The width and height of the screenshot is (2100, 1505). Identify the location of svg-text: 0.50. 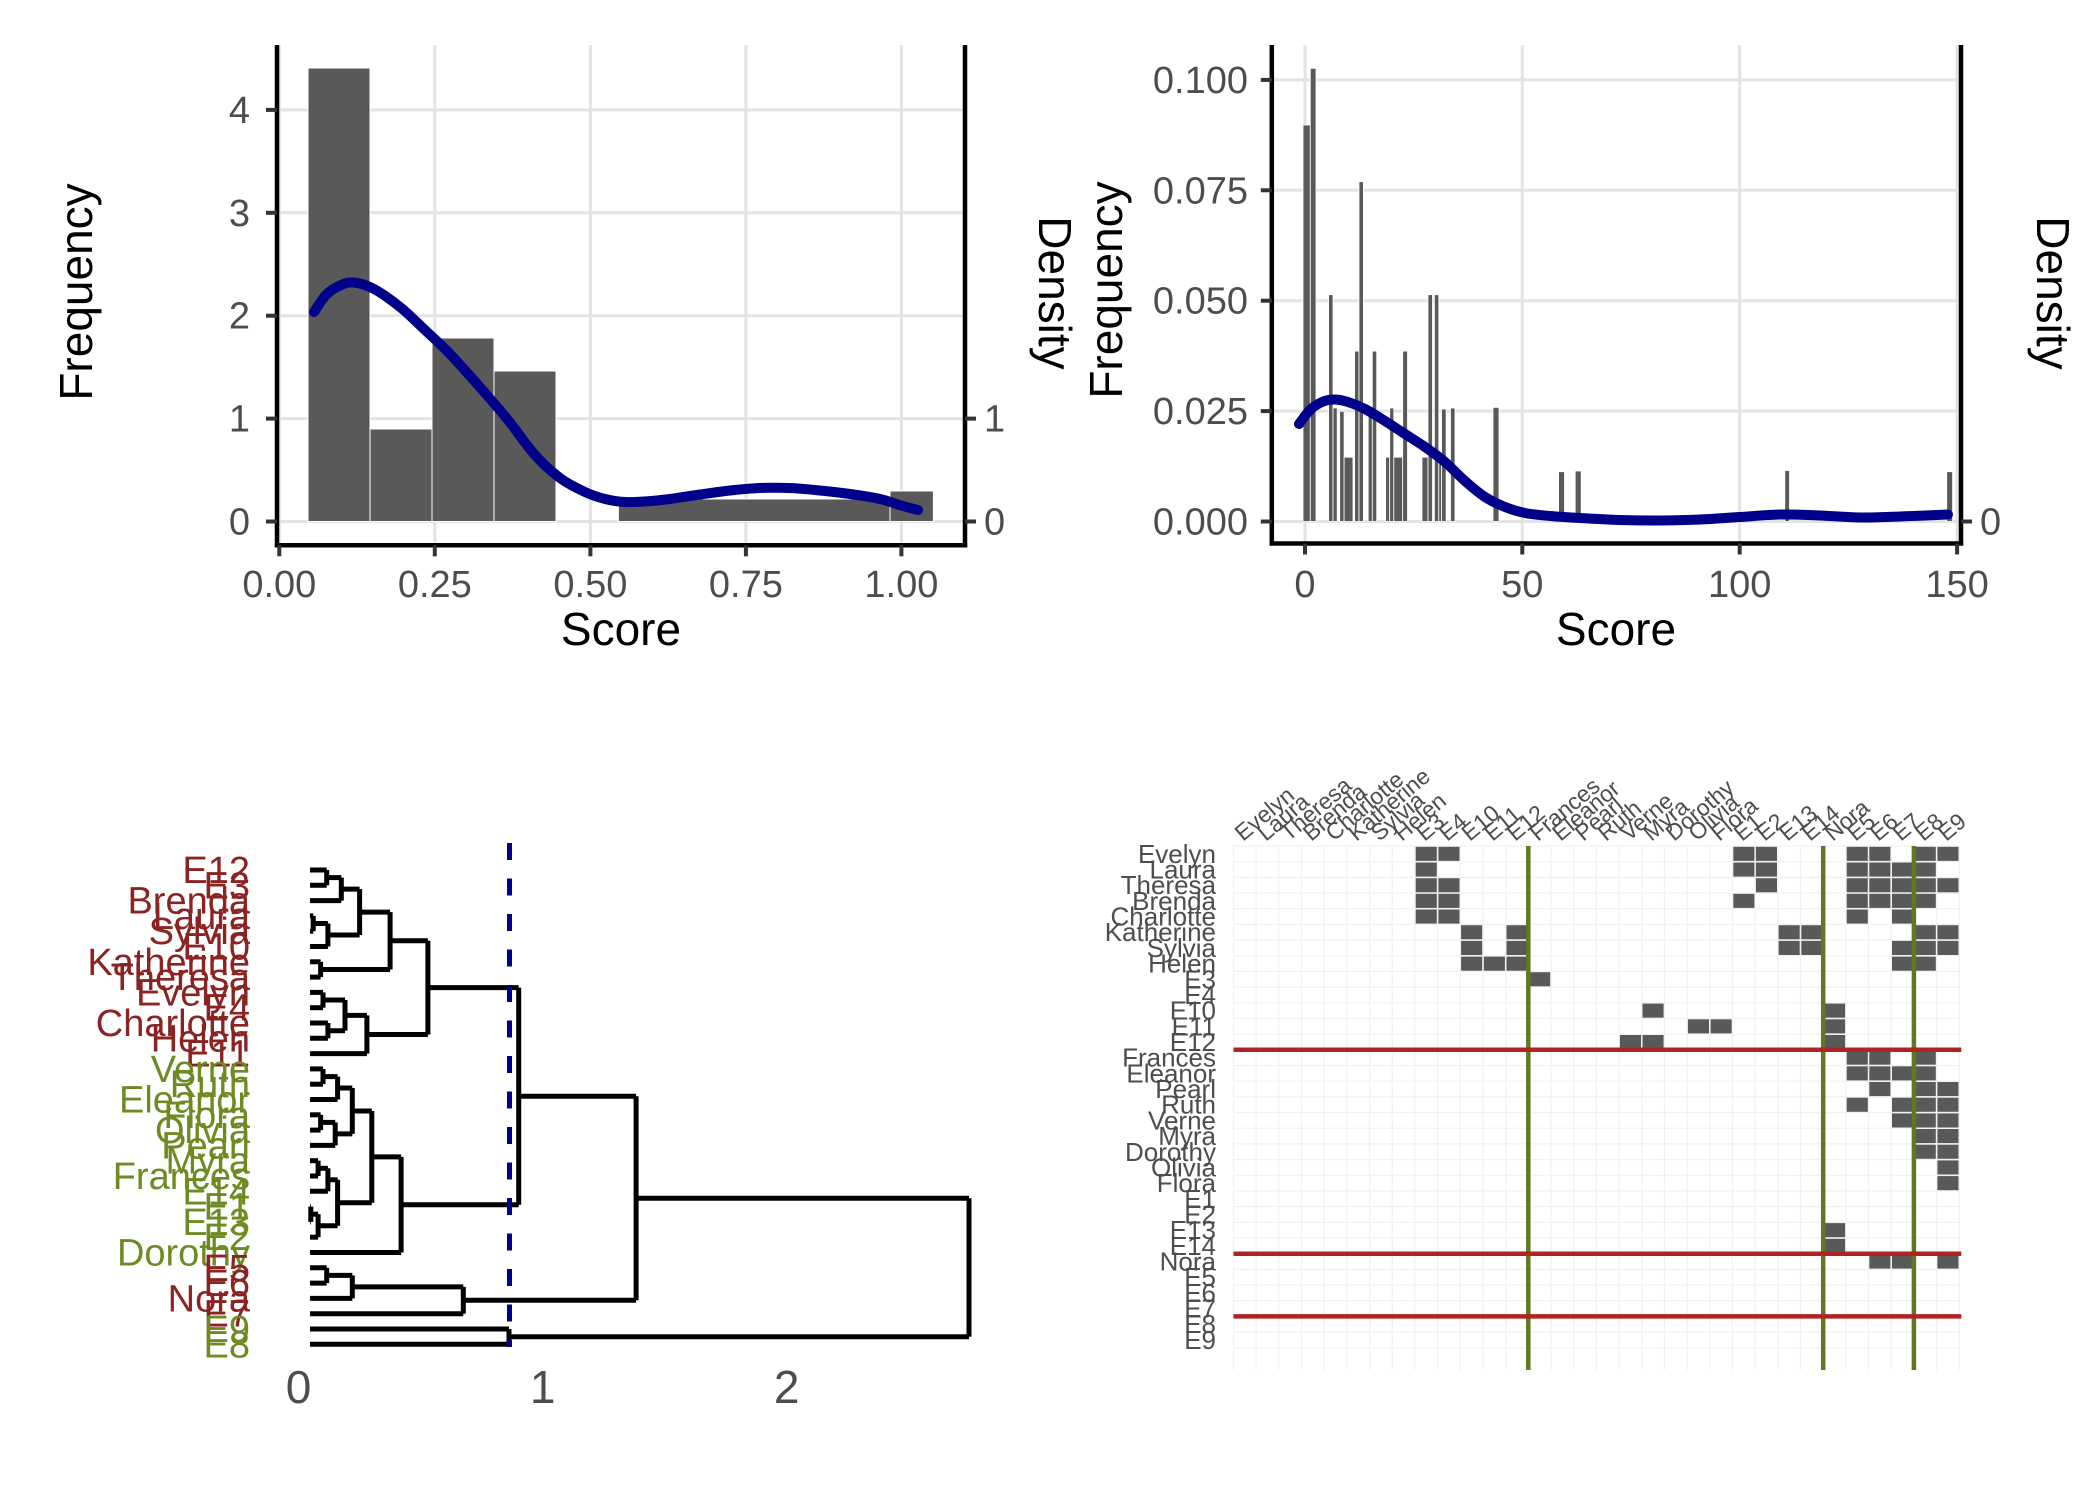
(590, 585).